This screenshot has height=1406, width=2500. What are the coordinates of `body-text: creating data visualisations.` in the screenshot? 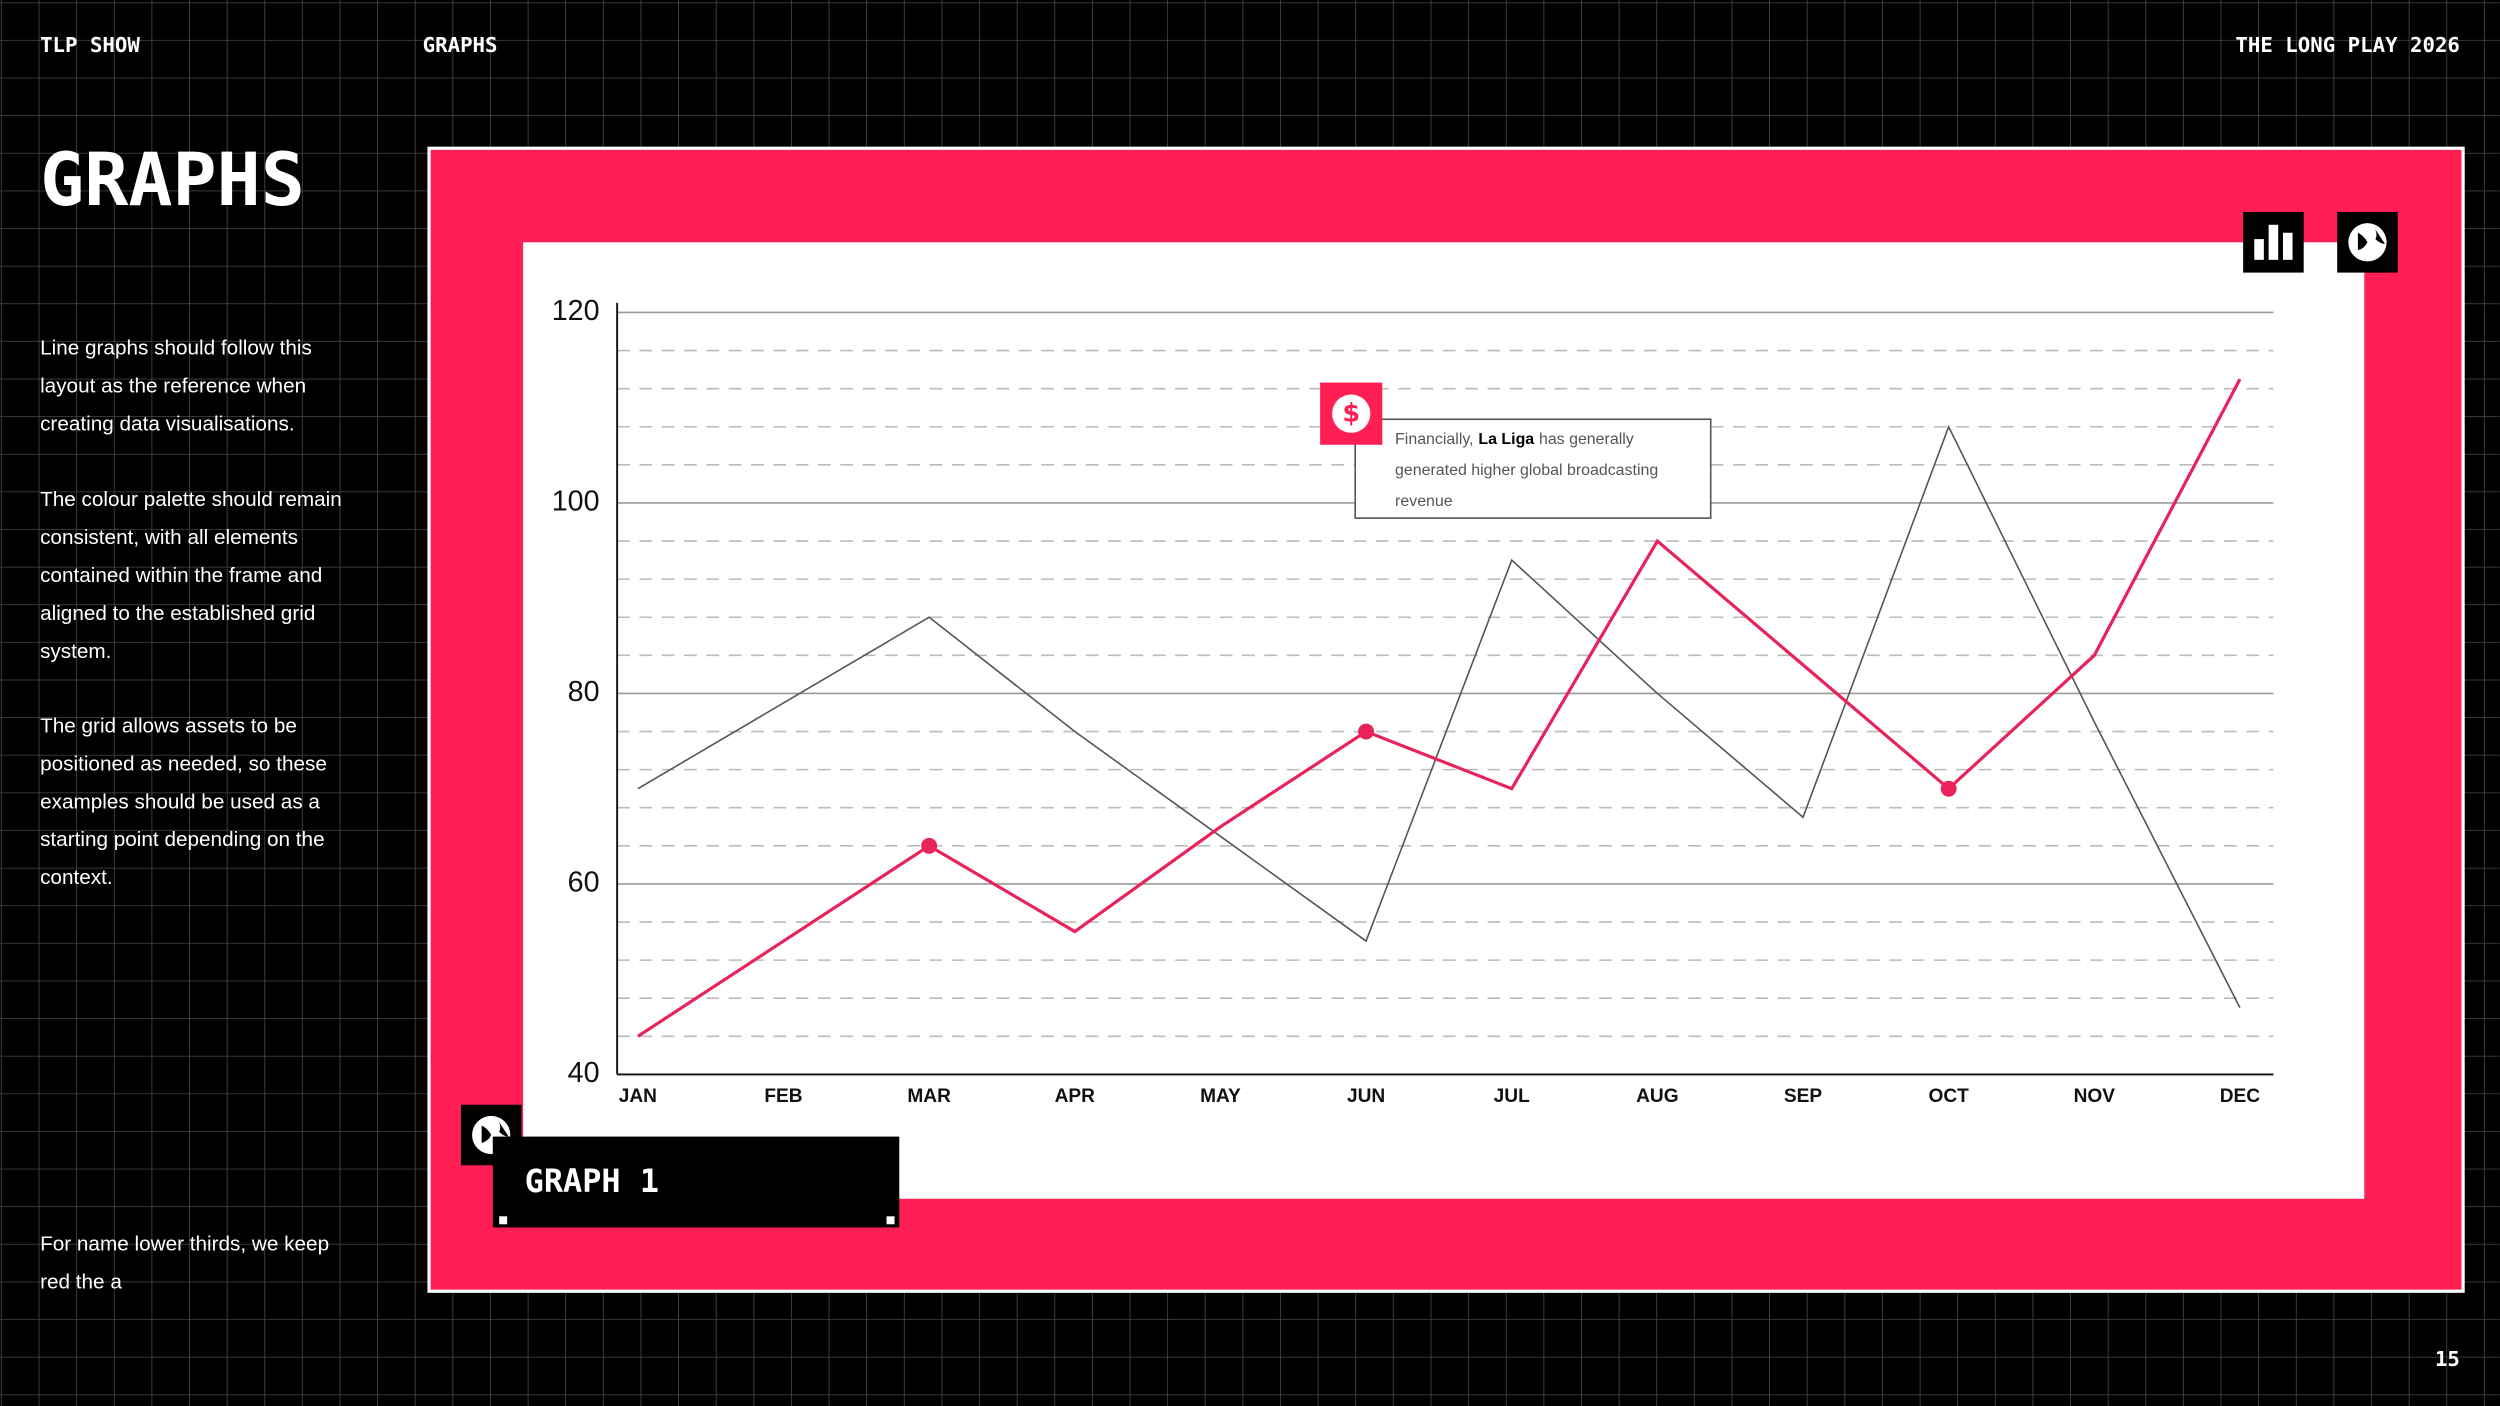 It's located at (167, 423).